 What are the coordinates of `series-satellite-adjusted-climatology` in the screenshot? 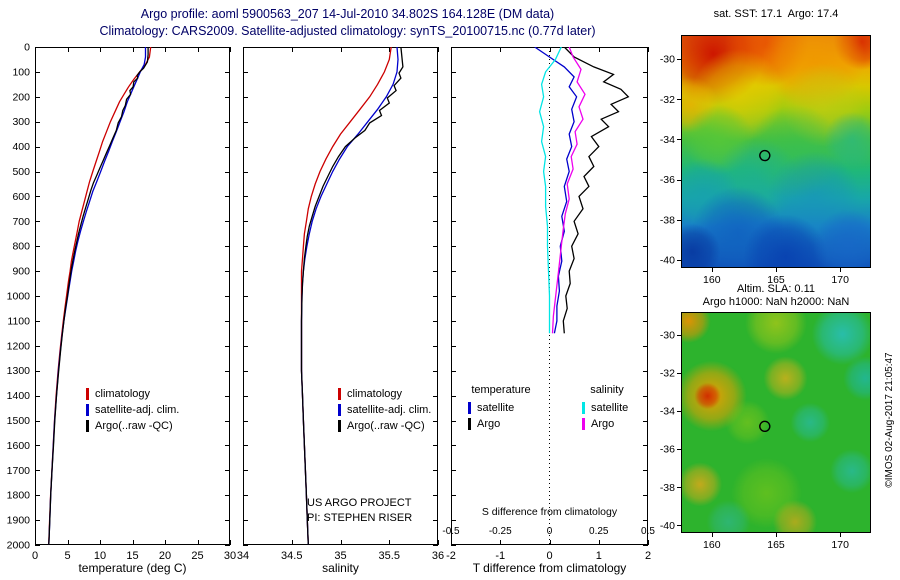 It's located at (97, 296).